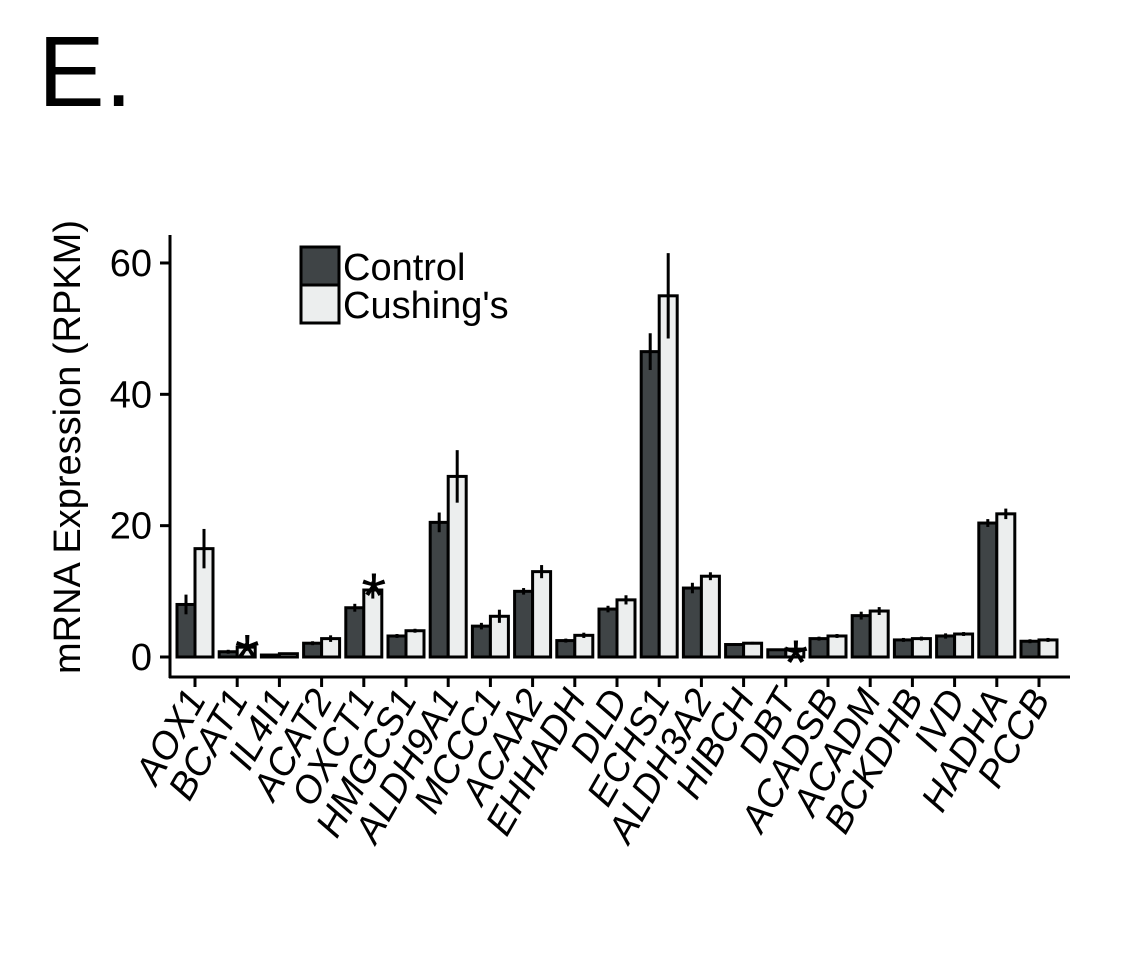 The width and height of the screenshot is (1136, 979). Describe the element at coordinates (131, 264) in the screenshot. I see `y-tick-label: 60` at that location.